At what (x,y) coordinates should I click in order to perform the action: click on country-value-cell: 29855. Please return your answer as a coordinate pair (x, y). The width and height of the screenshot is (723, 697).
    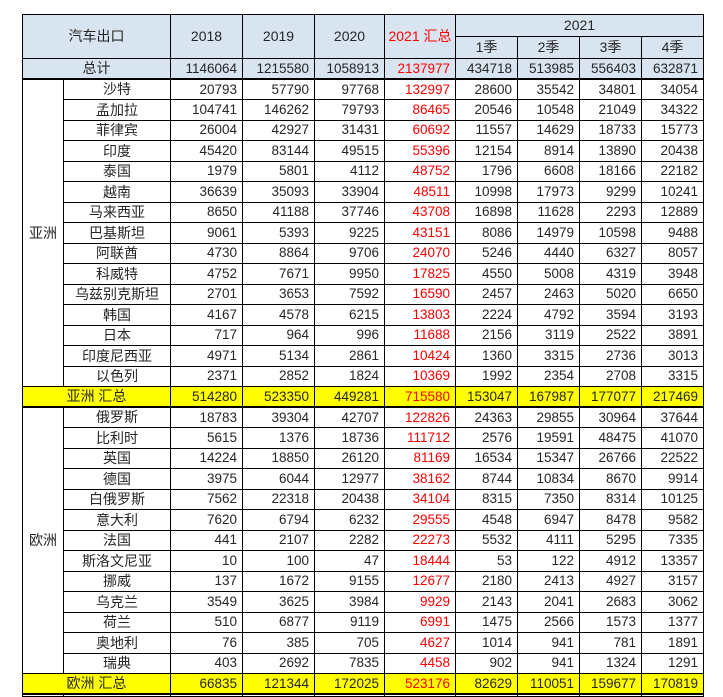
    Looking at the image, I should click on (548, 417).